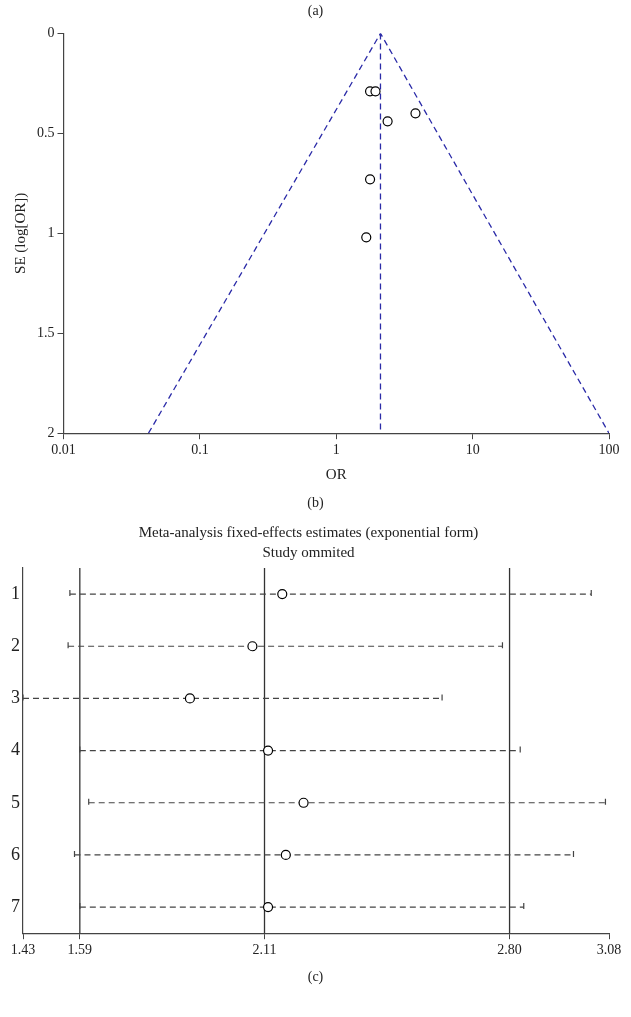 The height and width of the screenshot is (1017, 631). What do you see at coordinates (51, 33) in the screenshot?
I see `y-tick-label: 0` at bounding box center [51, 33].